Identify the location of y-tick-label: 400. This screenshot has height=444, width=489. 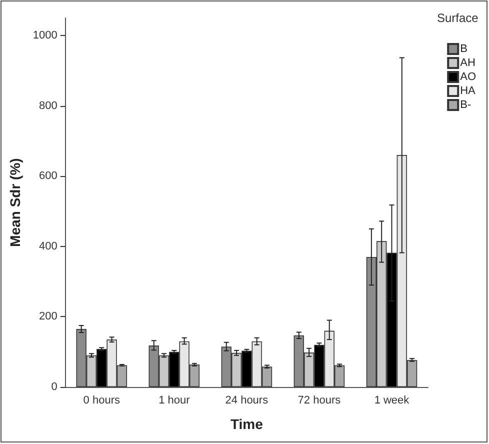
(48, 246).